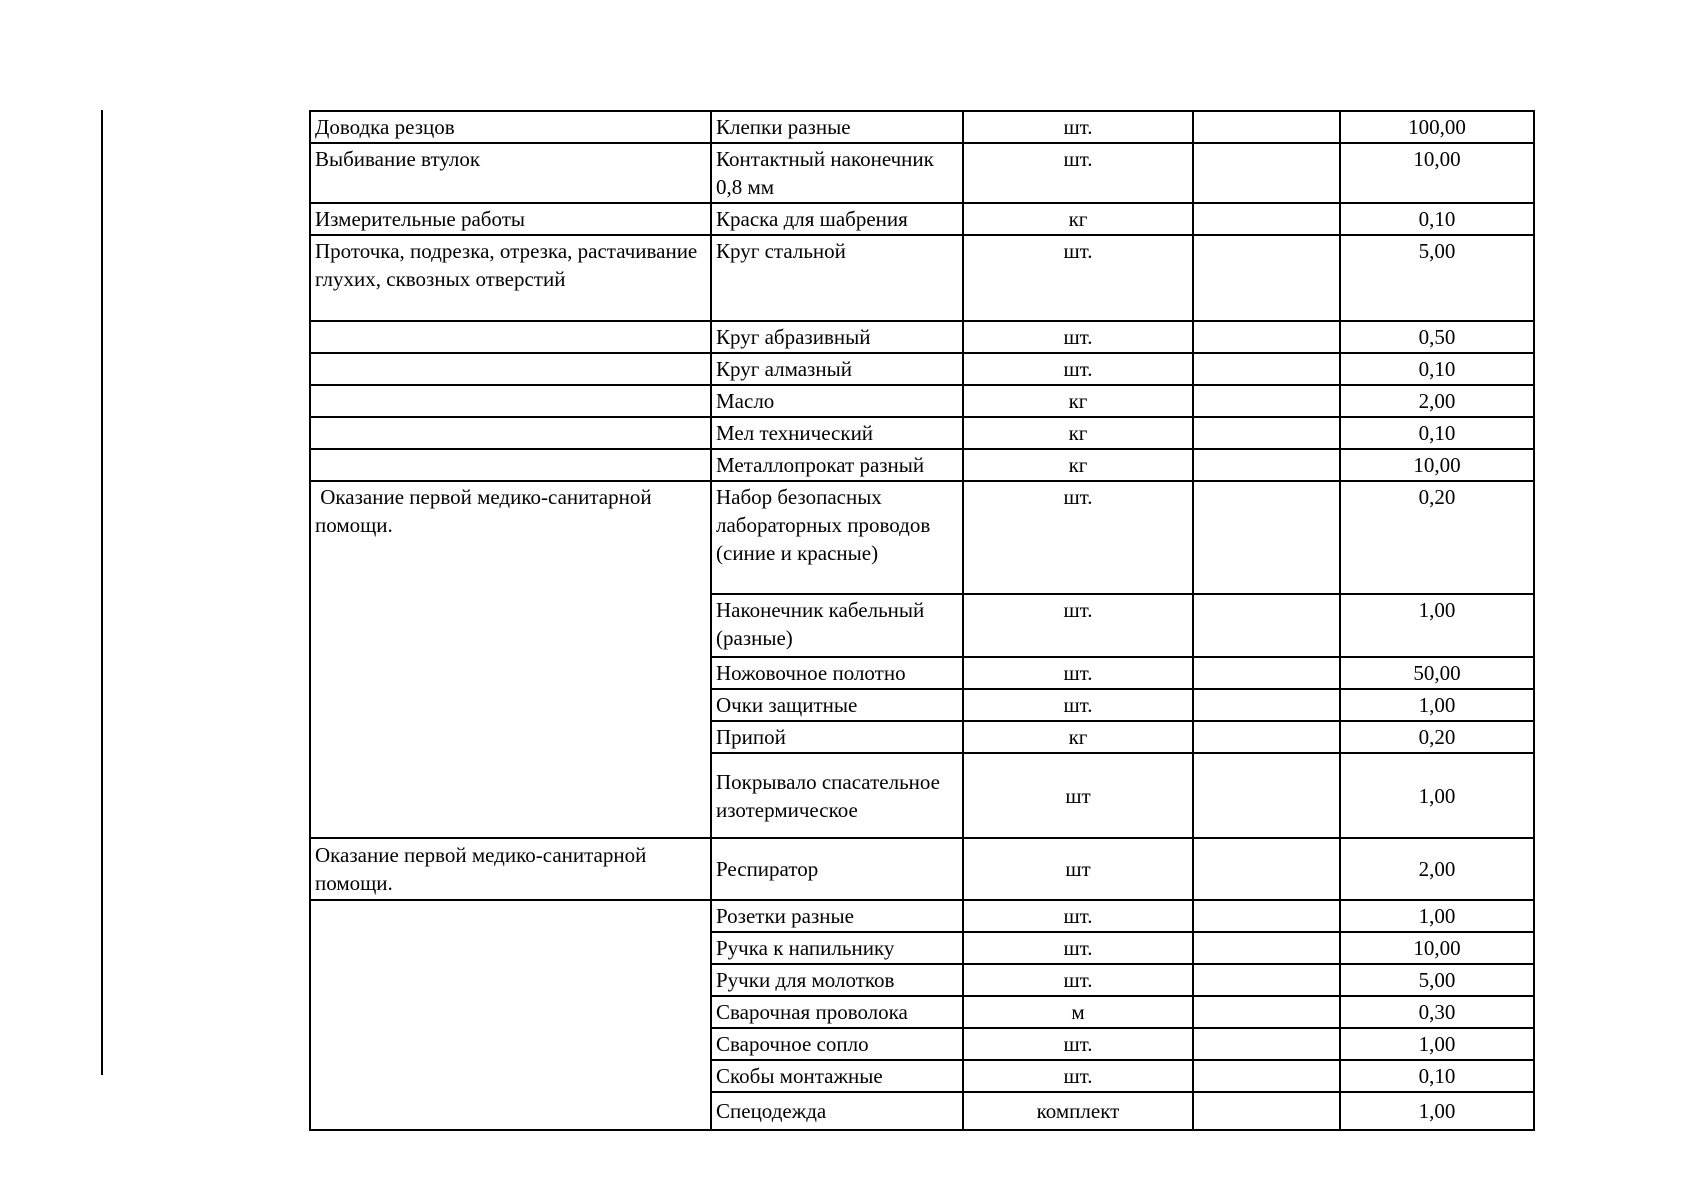 The width and height of the screenshot is (1697, 1200). I want to click on work-cell: Доводка резцов, so click(510, 127).